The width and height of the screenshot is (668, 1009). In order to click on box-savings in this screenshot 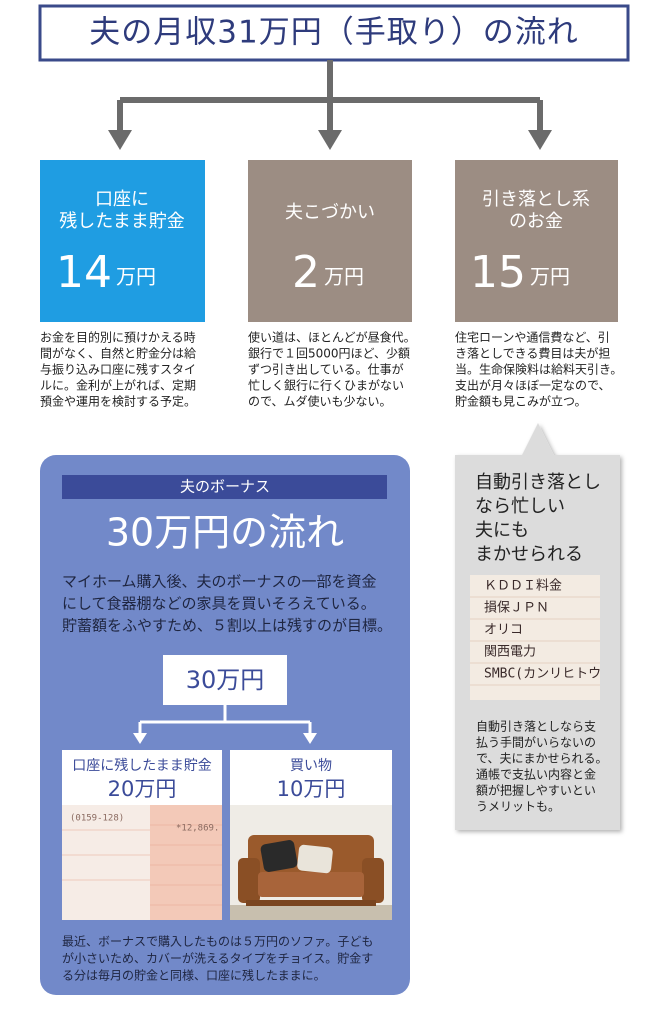, I will do `click(122, 241)`.